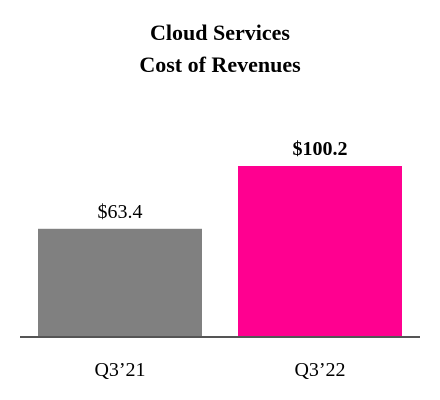 The image size is (440, 400). I want to click on data-labels-group: $63.4 $100.2, so click(223, 180).